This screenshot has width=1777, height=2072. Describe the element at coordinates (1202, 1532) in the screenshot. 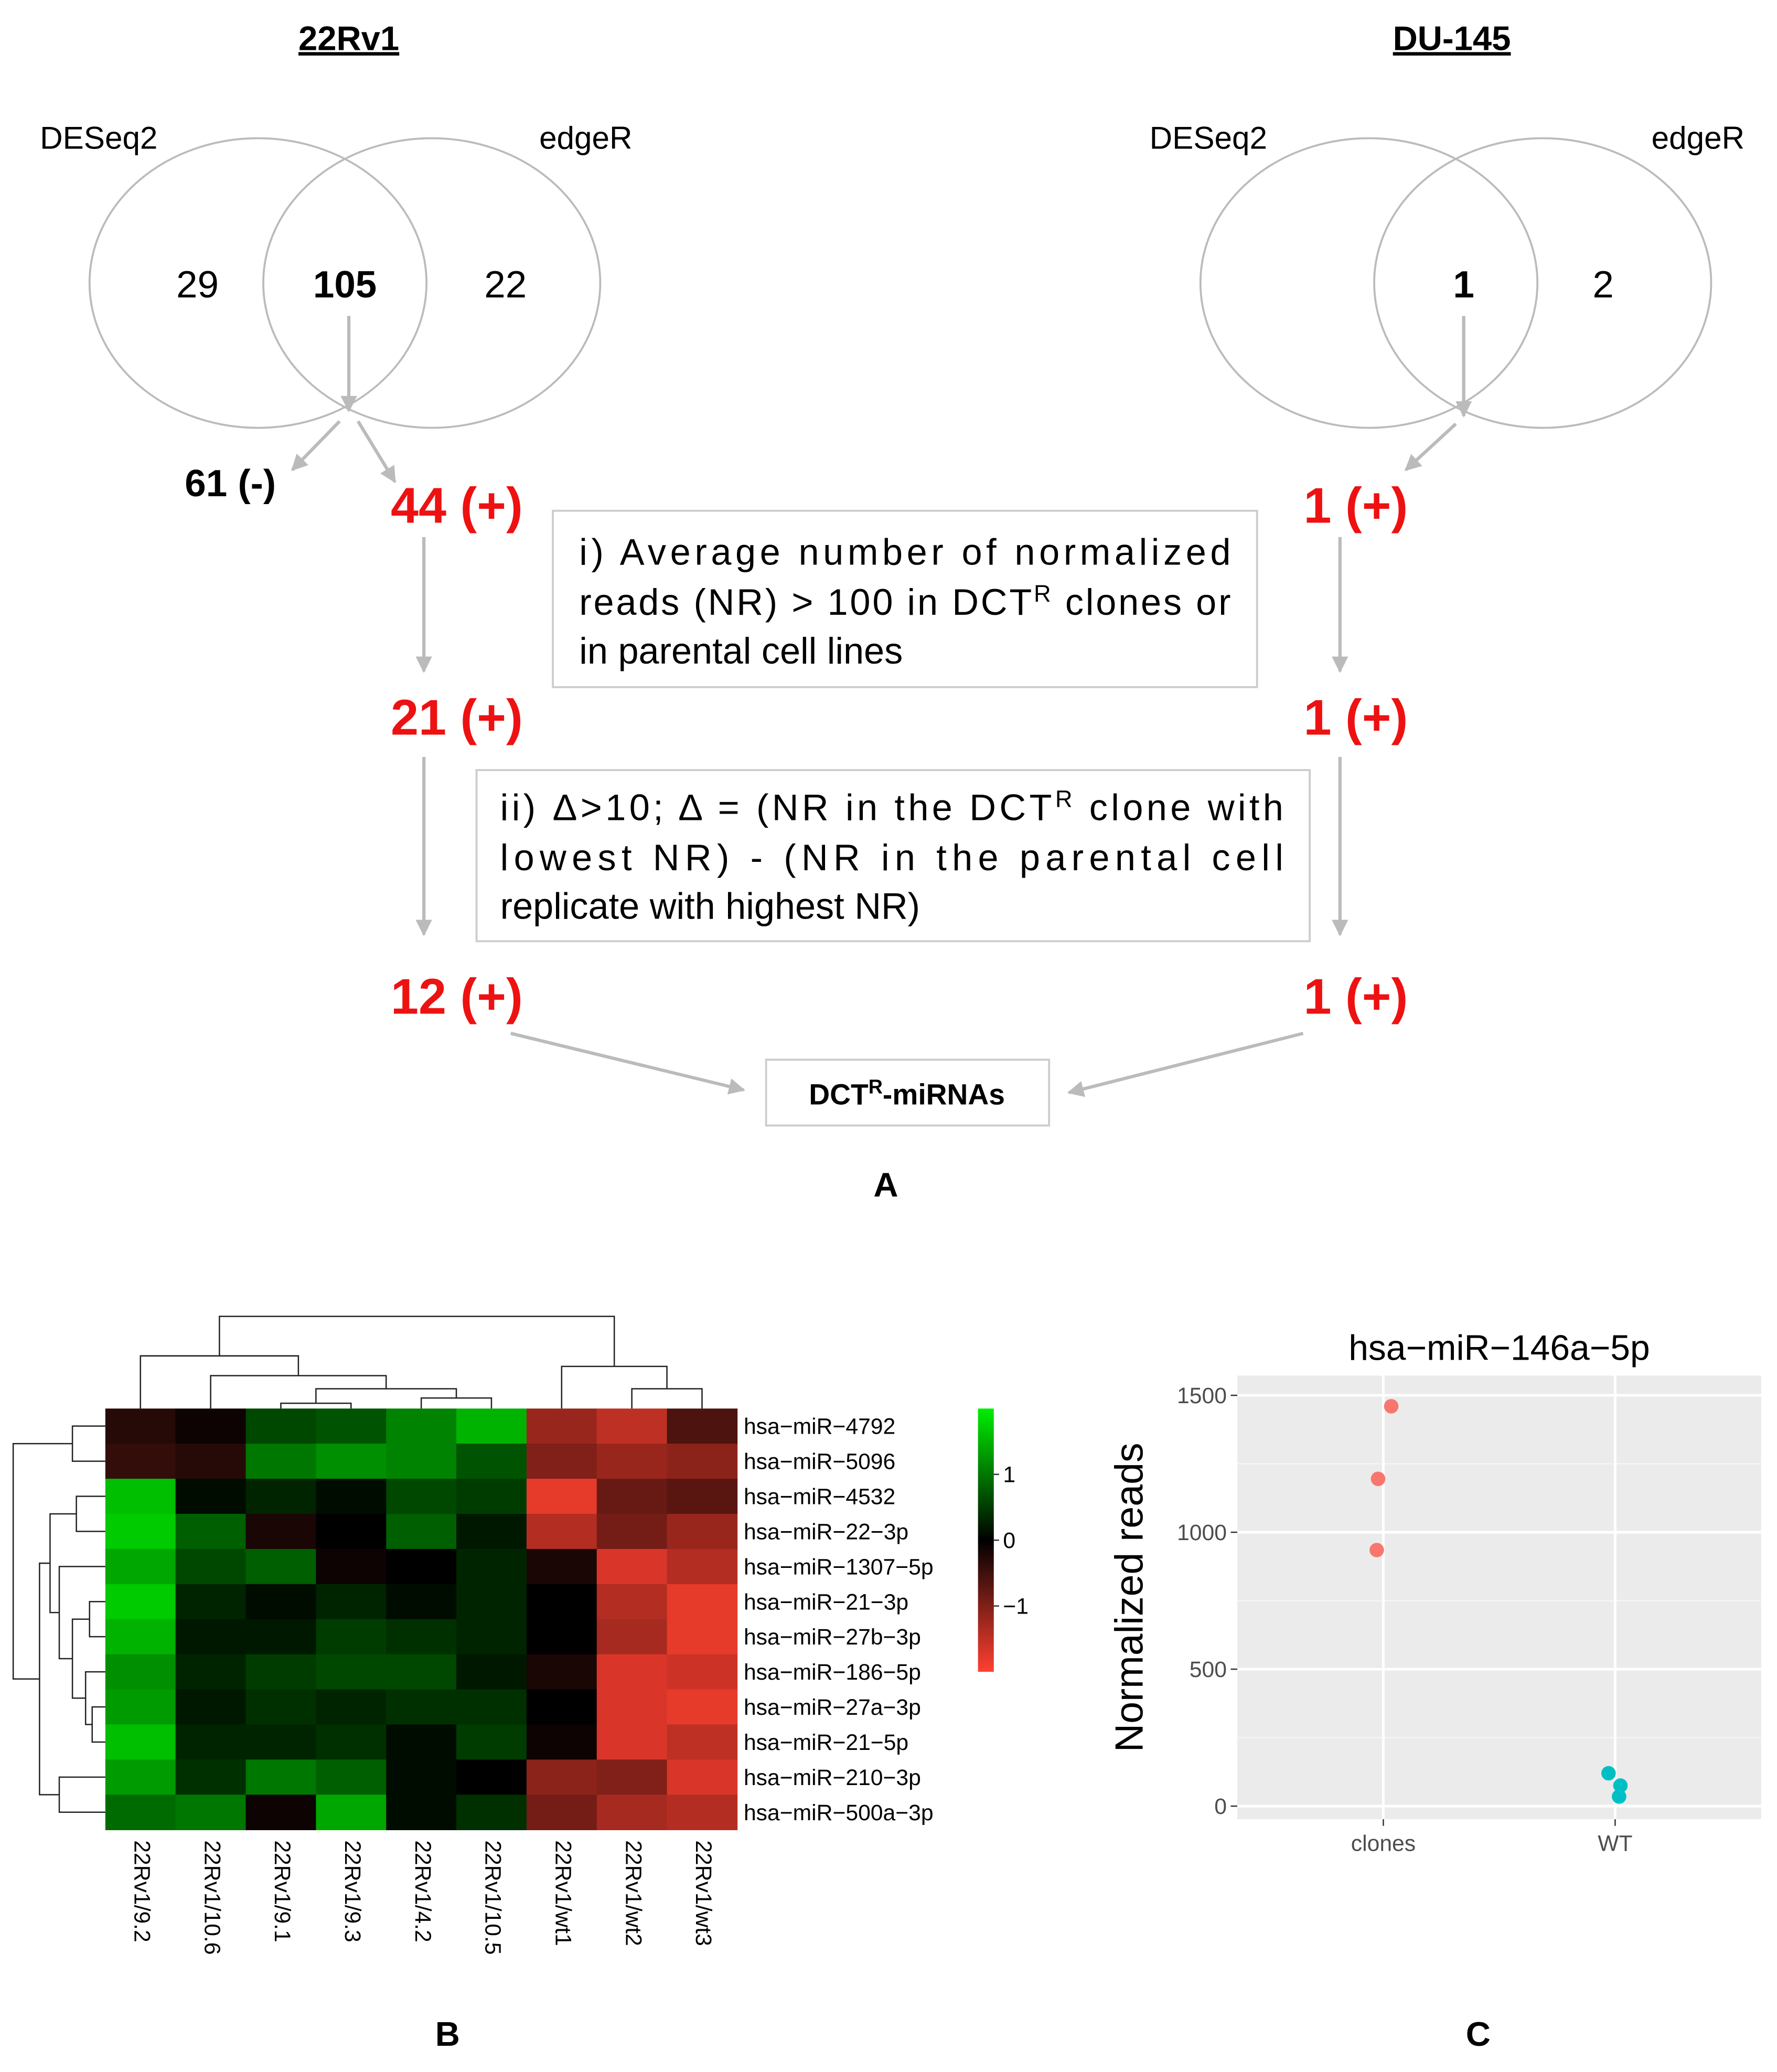

I see `y-tick-label: 1000` at that location.